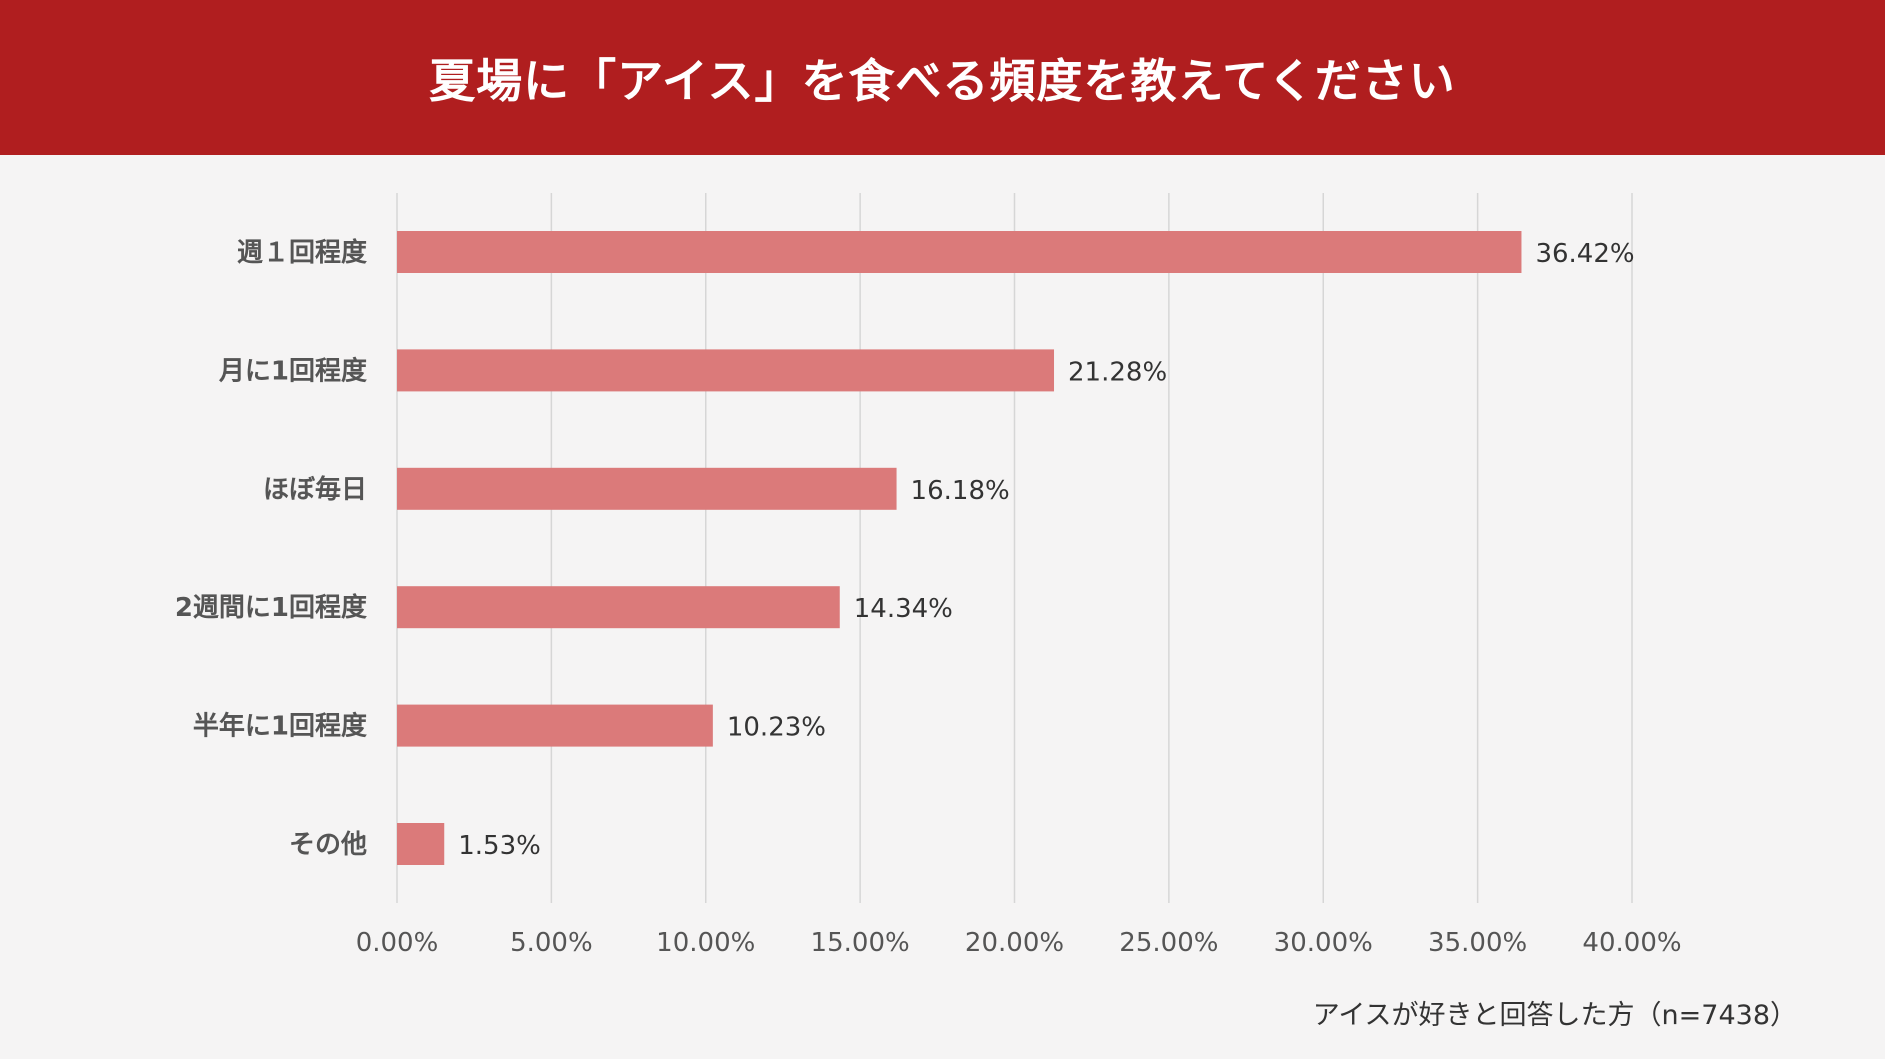  What do you see at coordinates (960, 491) in the screenshot?
I see `value-label: 16.18%` at bounding box center [960, 491].